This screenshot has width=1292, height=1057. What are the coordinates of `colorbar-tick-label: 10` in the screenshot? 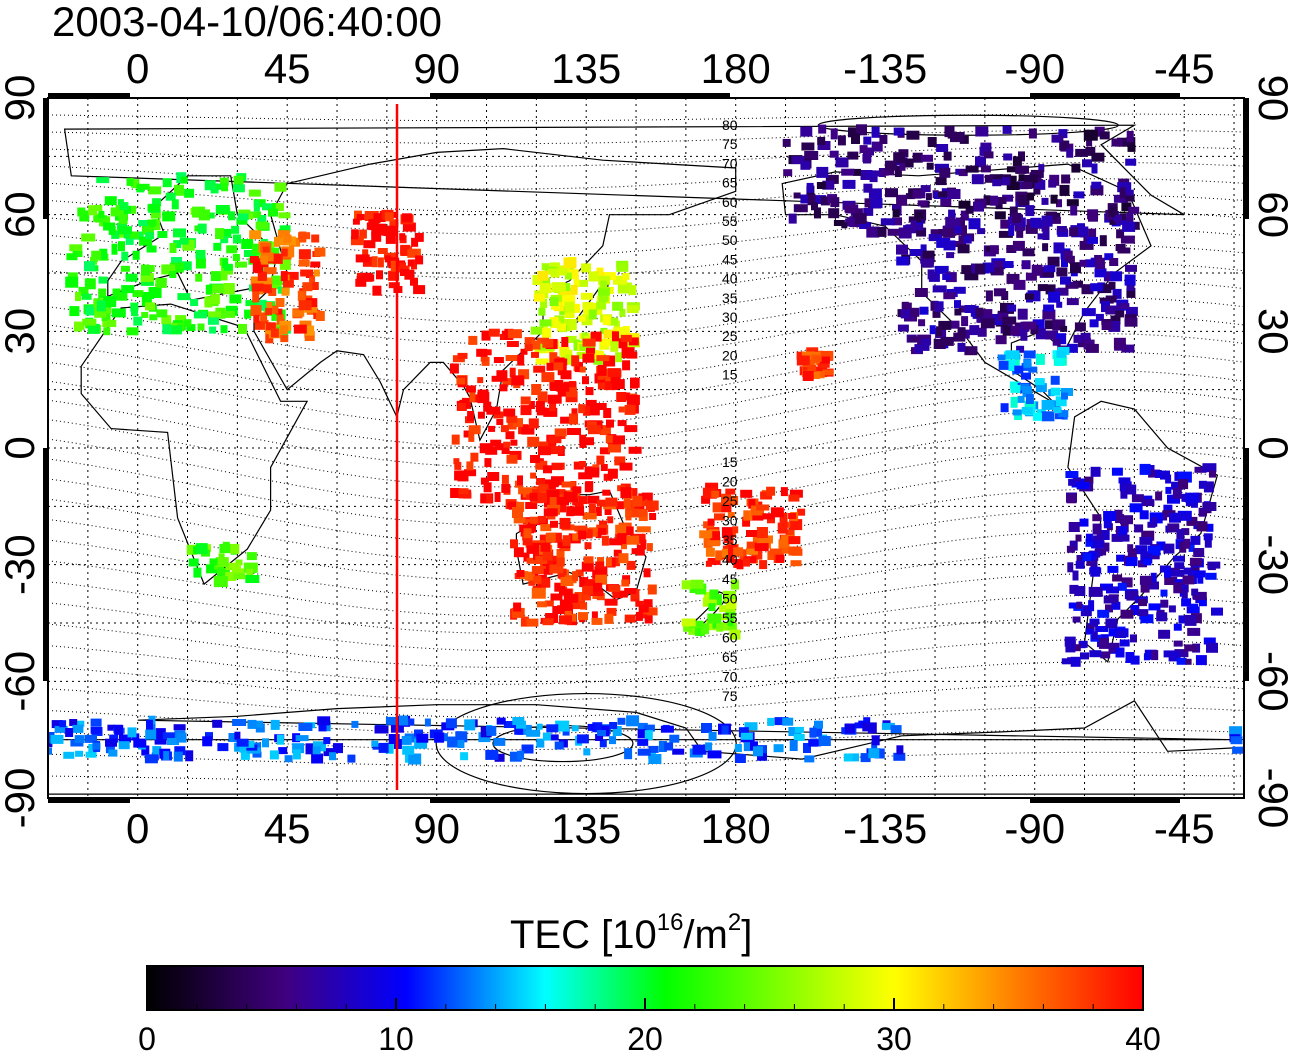 It's located at (396, 1039).